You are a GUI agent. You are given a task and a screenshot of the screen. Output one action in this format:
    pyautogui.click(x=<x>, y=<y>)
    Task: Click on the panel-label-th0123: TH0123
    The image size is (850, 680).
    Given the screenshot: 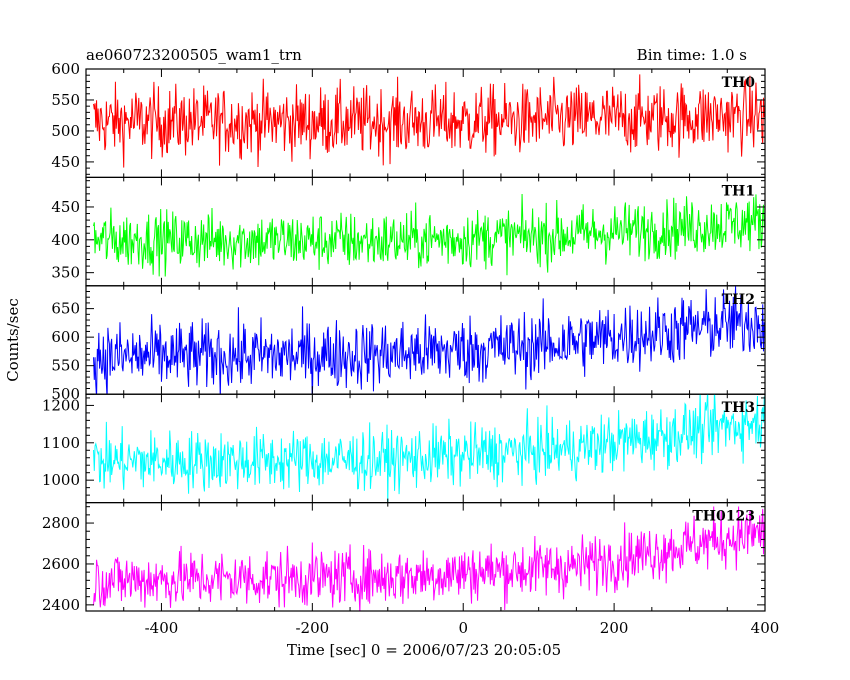 What is the action you would take?
    pyautogui.click(x=723, y=517)
    